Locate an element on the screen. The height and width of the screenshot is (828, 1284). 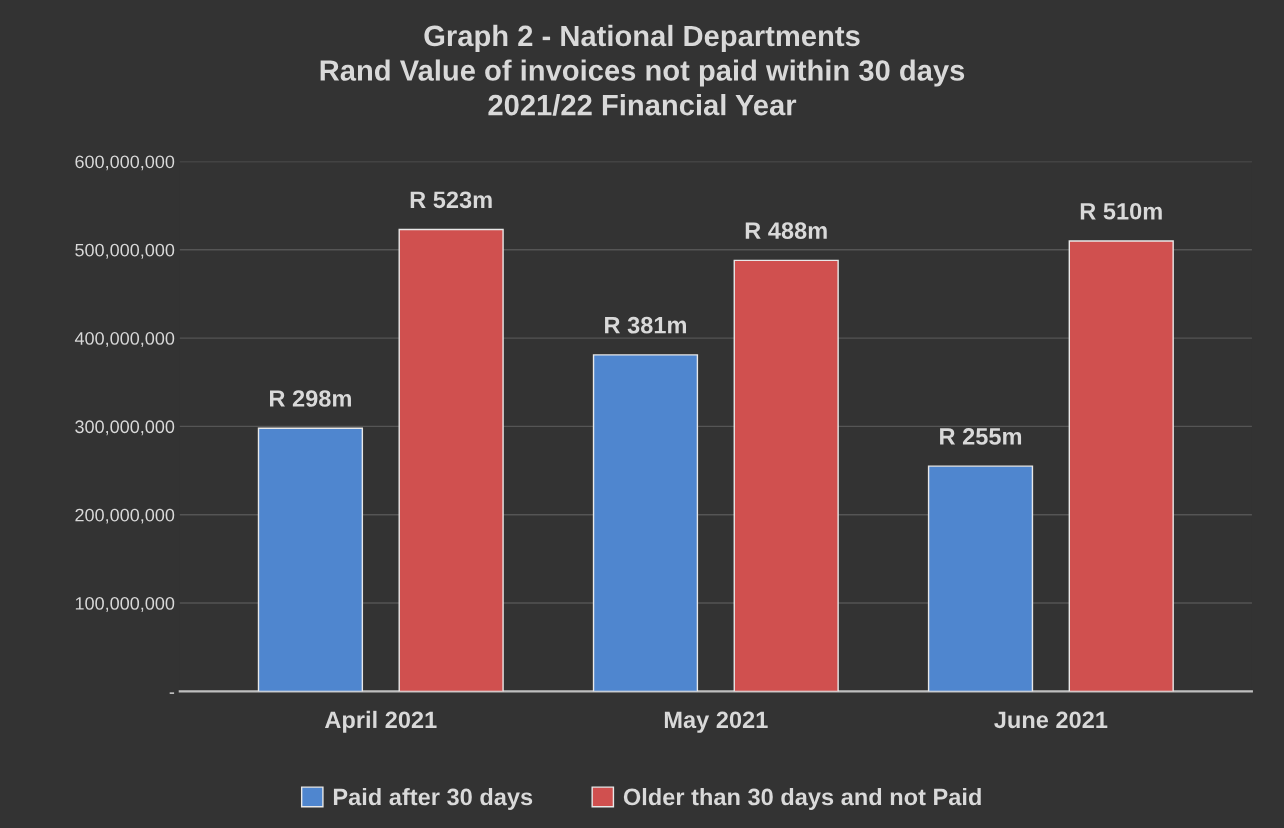
y-tick-label: 100,000,000 is located at coordinates (125, 604).